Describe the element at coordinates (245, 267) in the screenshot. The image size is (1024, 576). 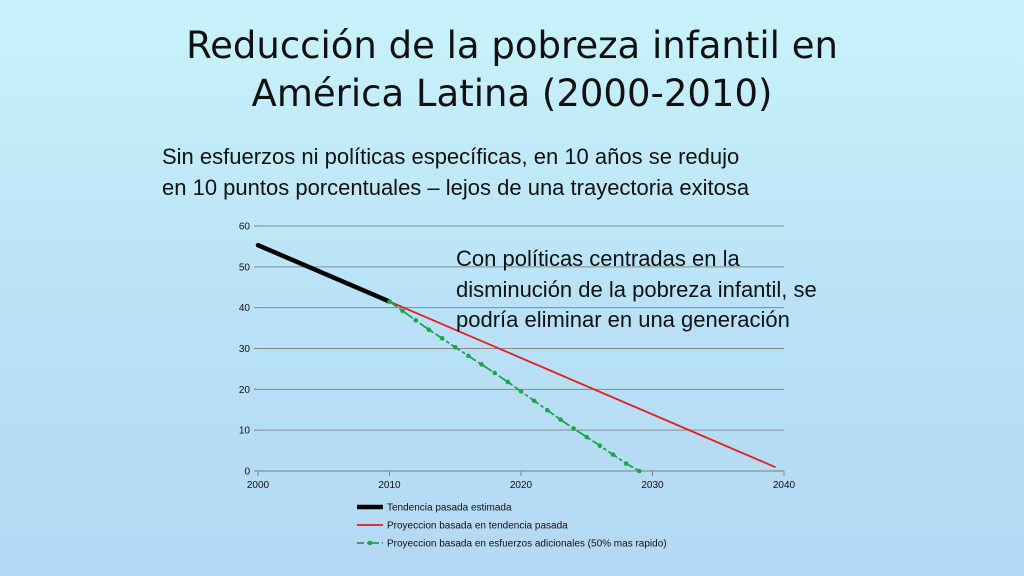
I see `y-tick-label-50: 50` at that location.